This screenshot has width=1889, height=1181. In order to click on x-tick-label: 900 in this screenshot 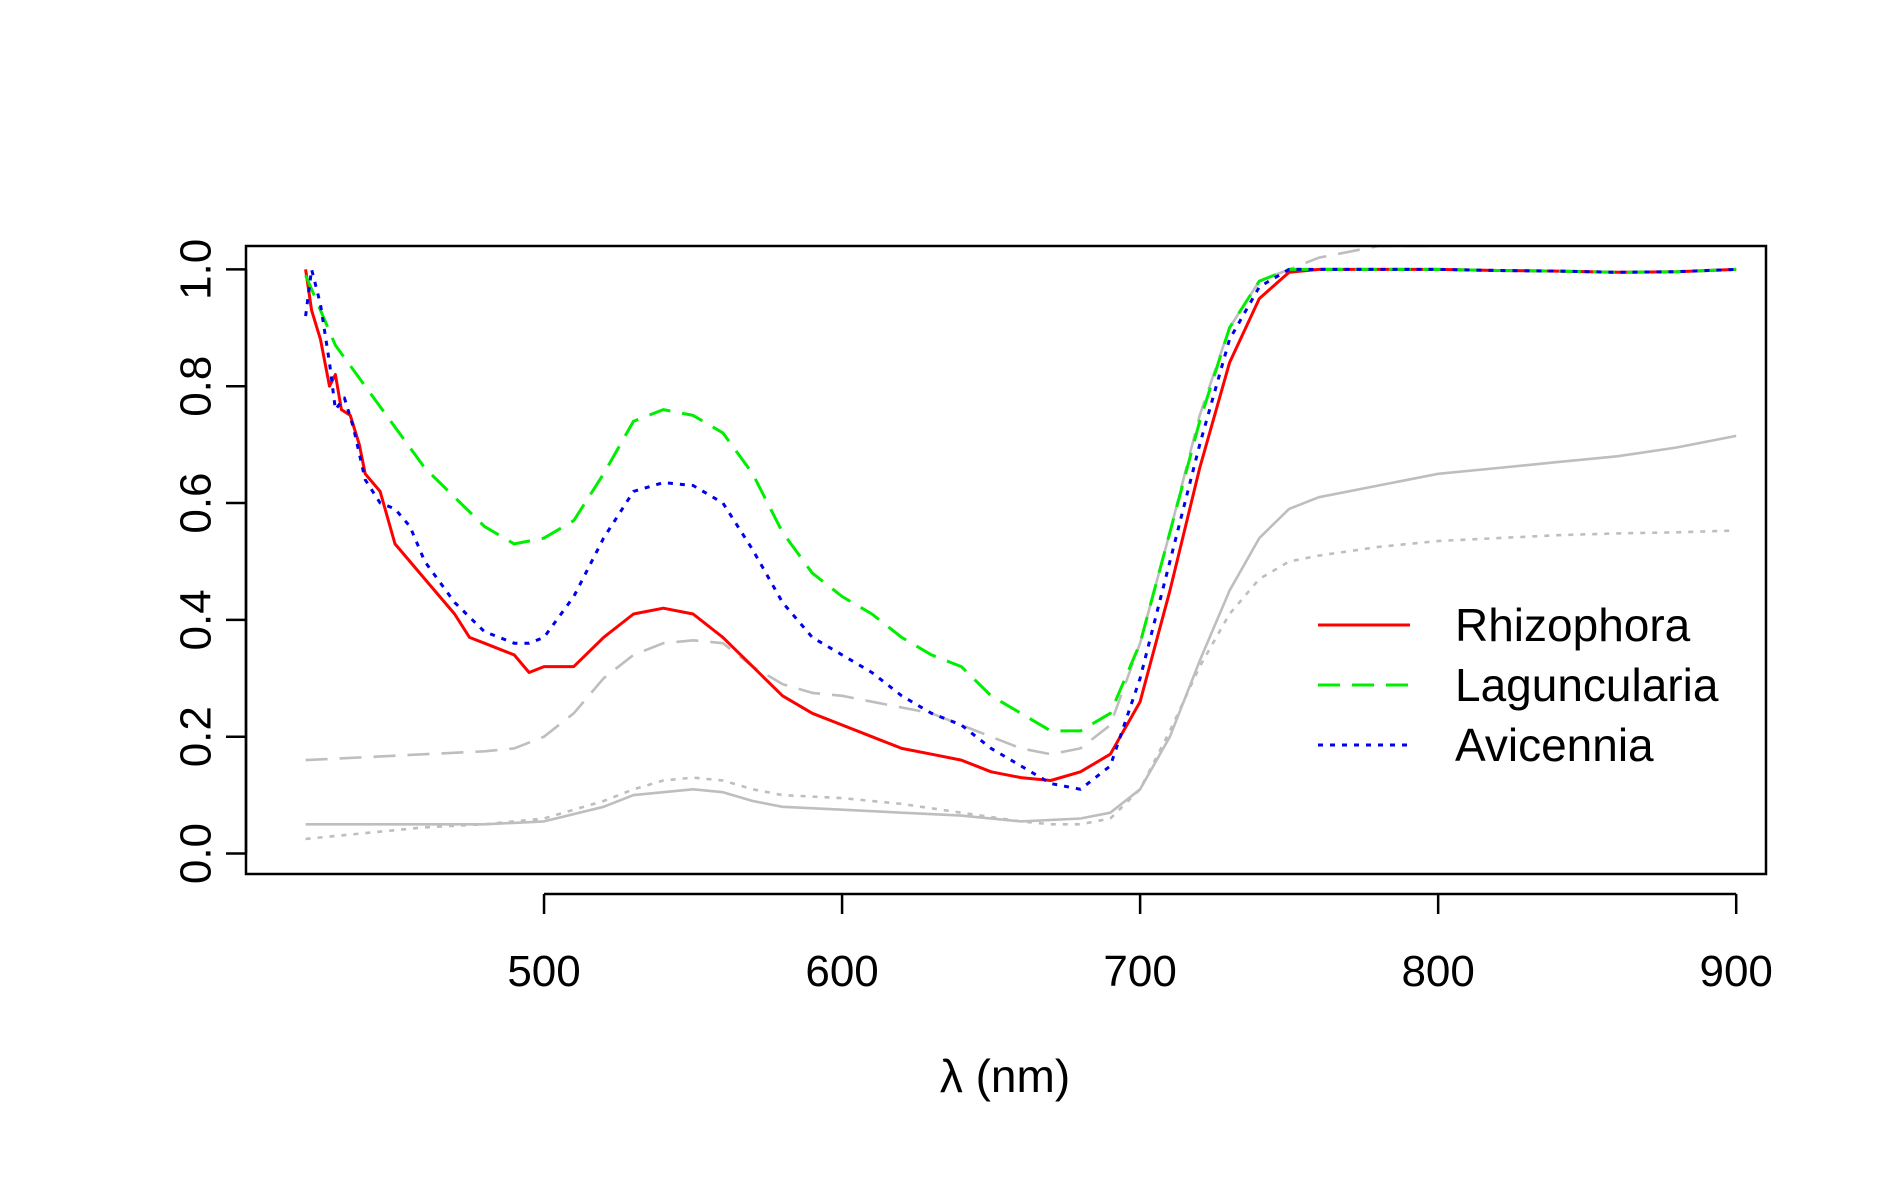, I will do `click(1735, 971)`.